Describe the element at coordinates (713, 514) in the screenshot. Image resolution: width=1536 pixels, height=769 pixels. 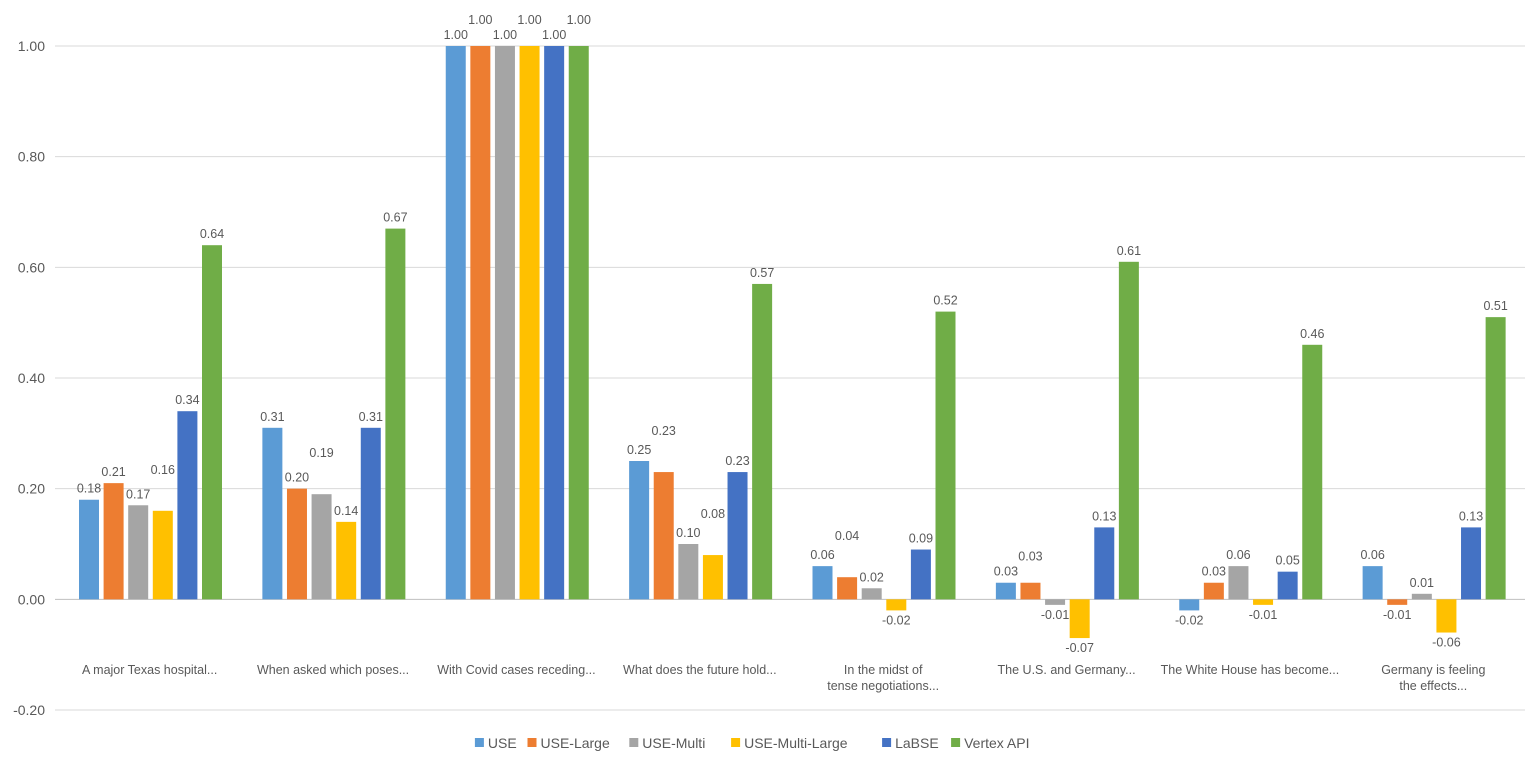
I see `data-label: 0.08` at that location.